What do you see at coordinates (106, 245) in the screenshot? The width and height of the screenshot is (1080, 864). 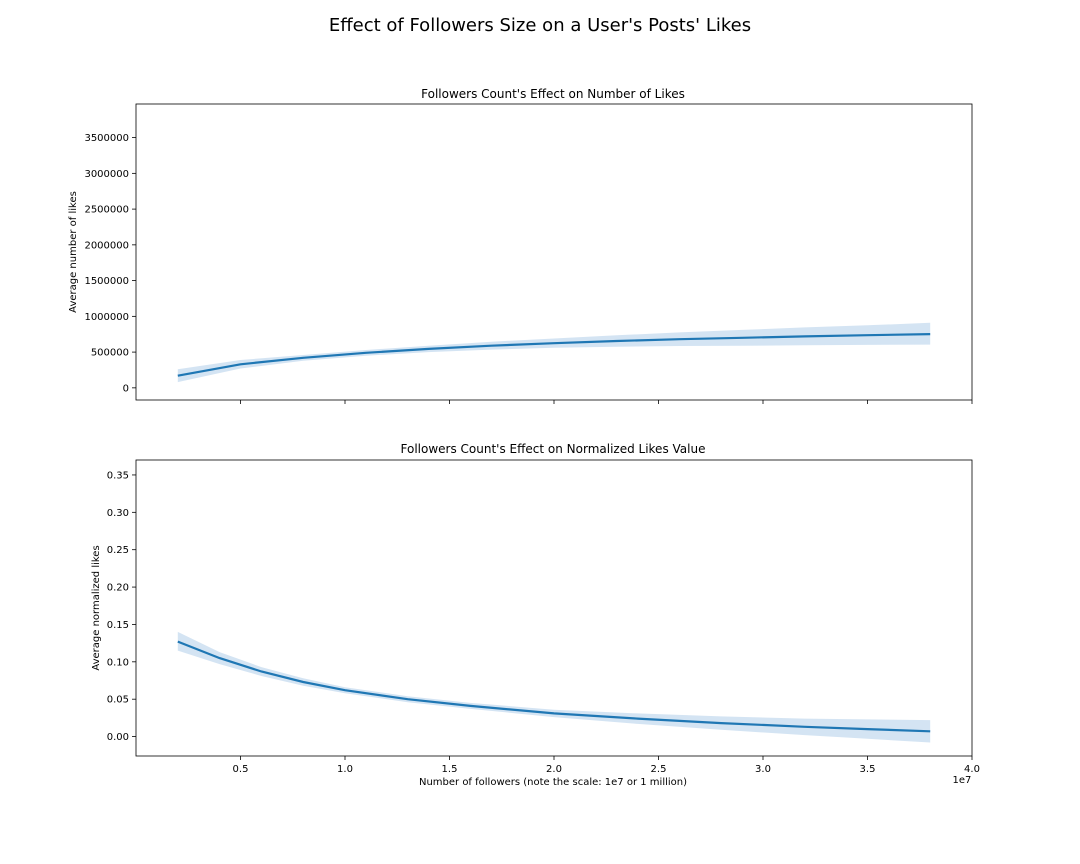 I see `likes-y-tick-label: 2000000` at bounding box center [106, 245].